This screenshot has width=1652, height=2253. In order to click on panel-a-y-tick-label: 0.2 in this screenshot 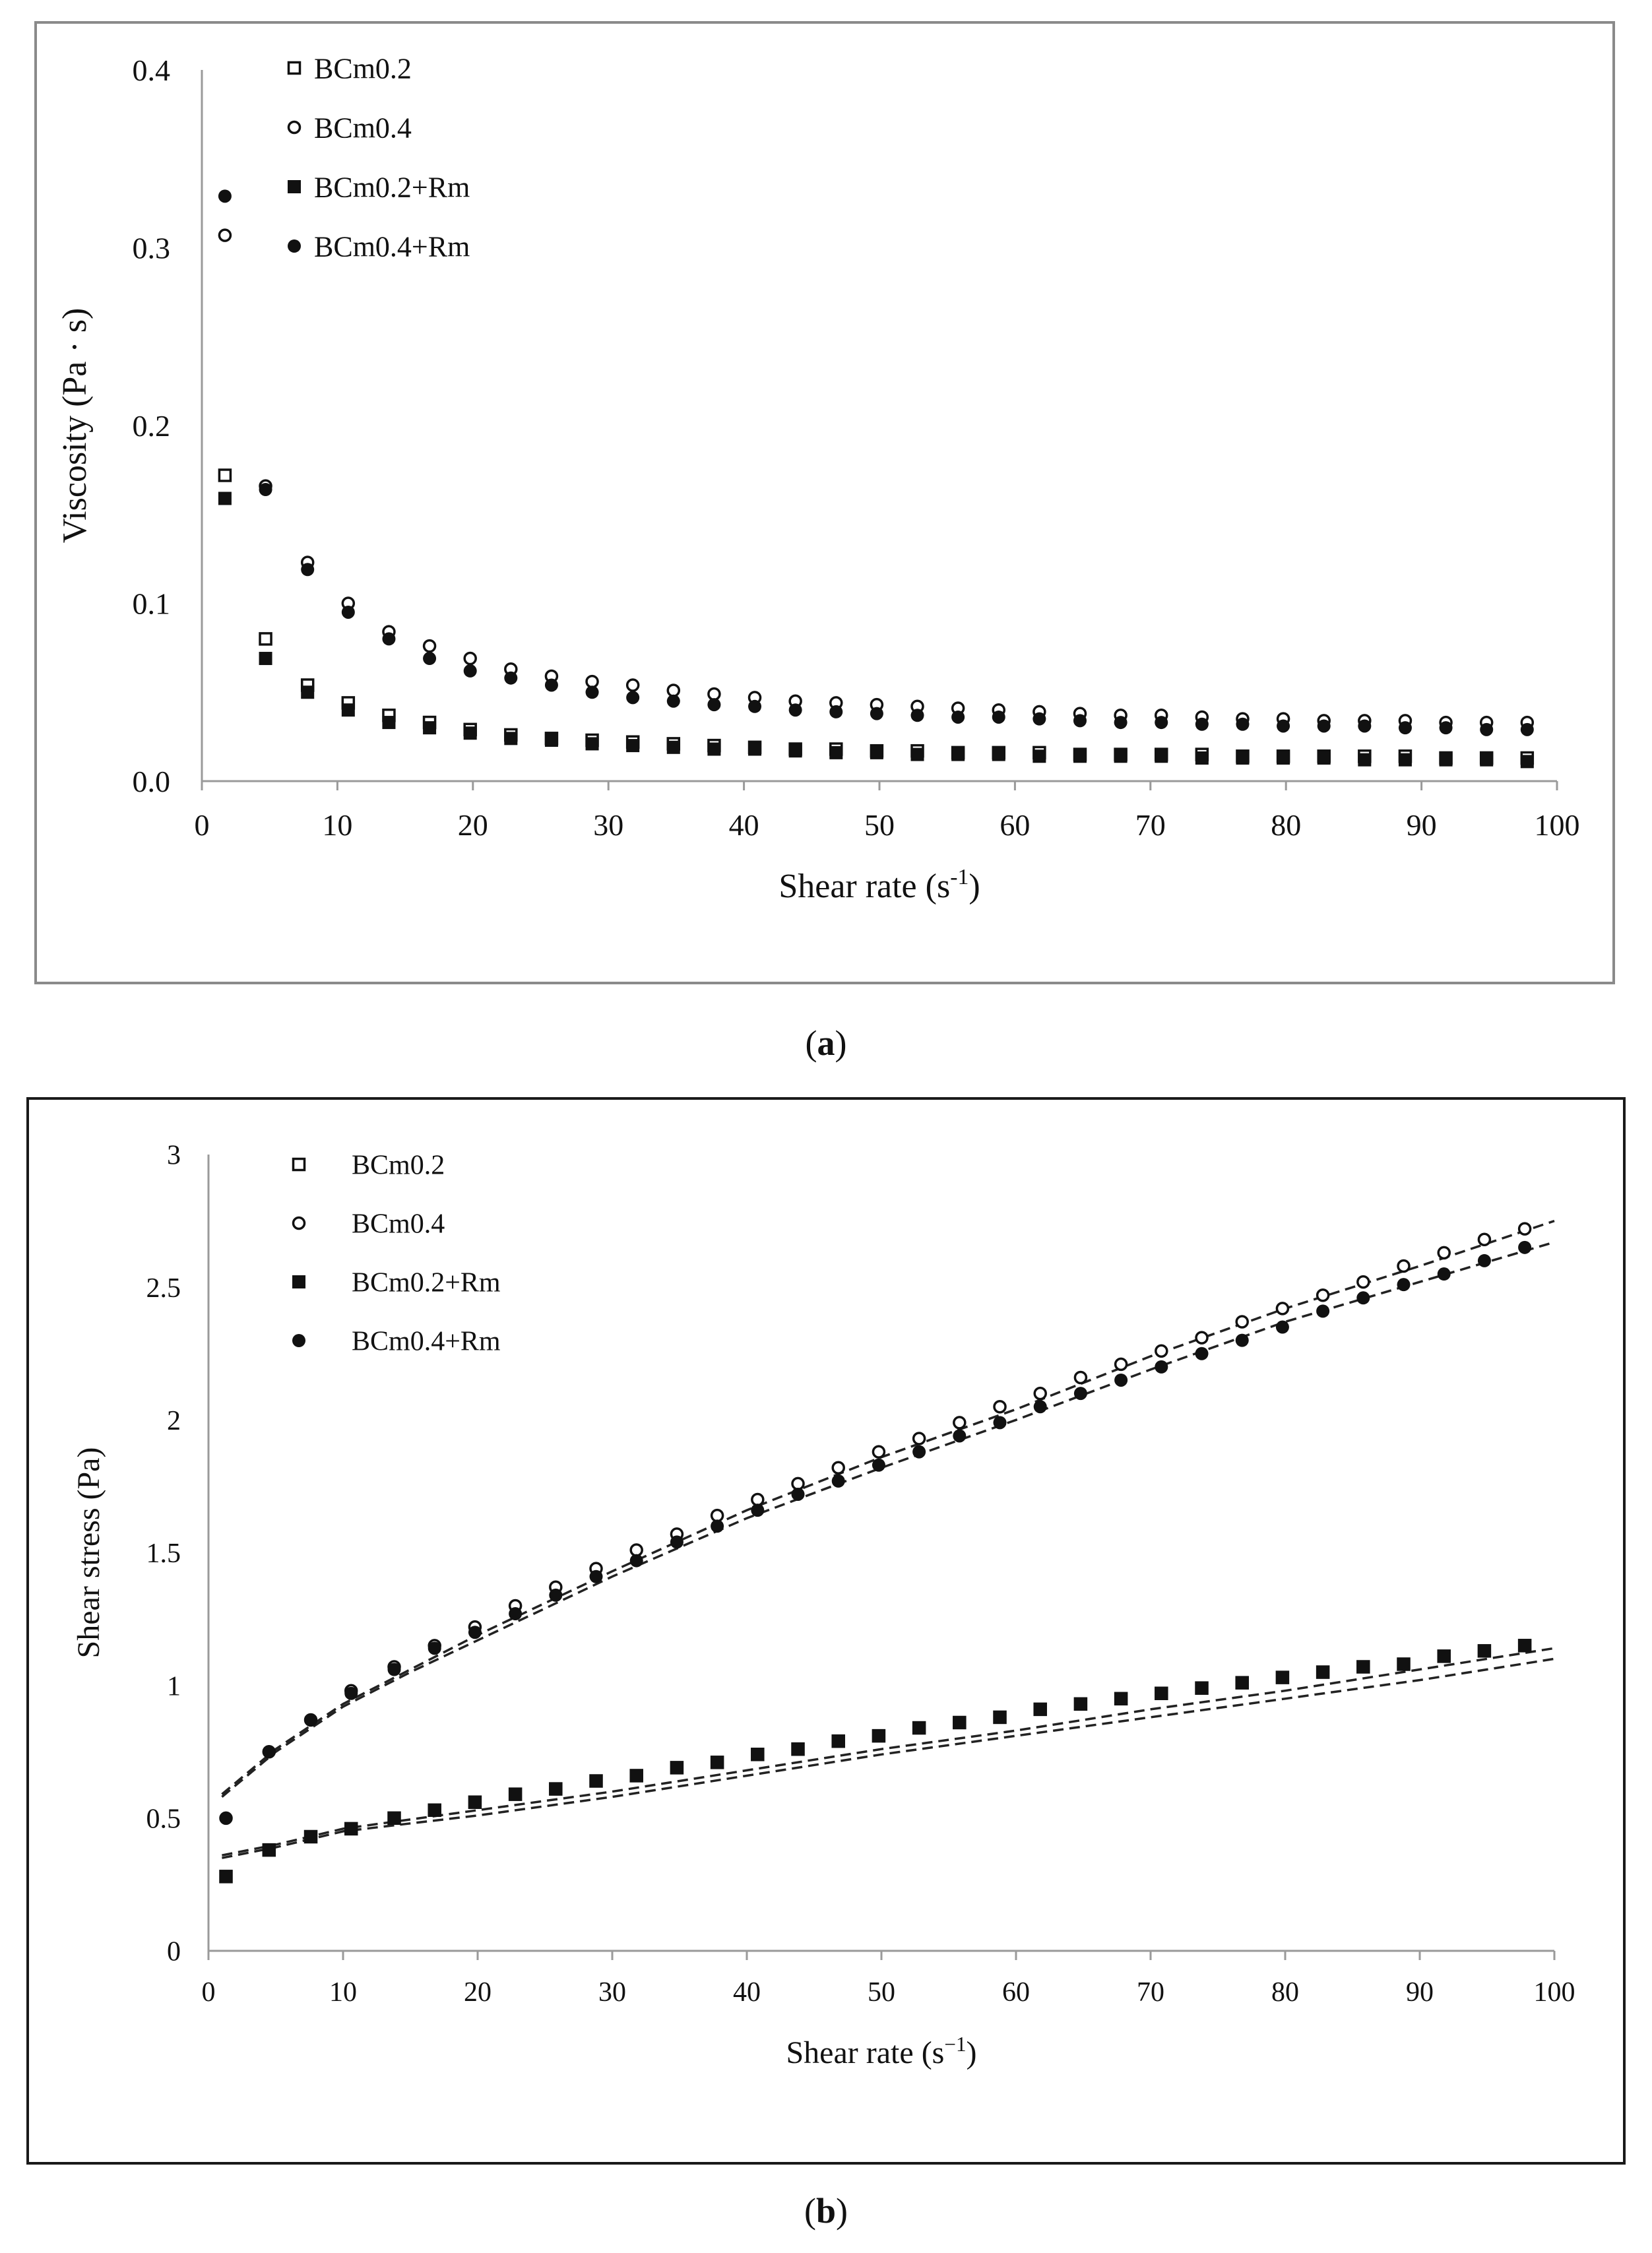, I will do `click(152, 426)`.